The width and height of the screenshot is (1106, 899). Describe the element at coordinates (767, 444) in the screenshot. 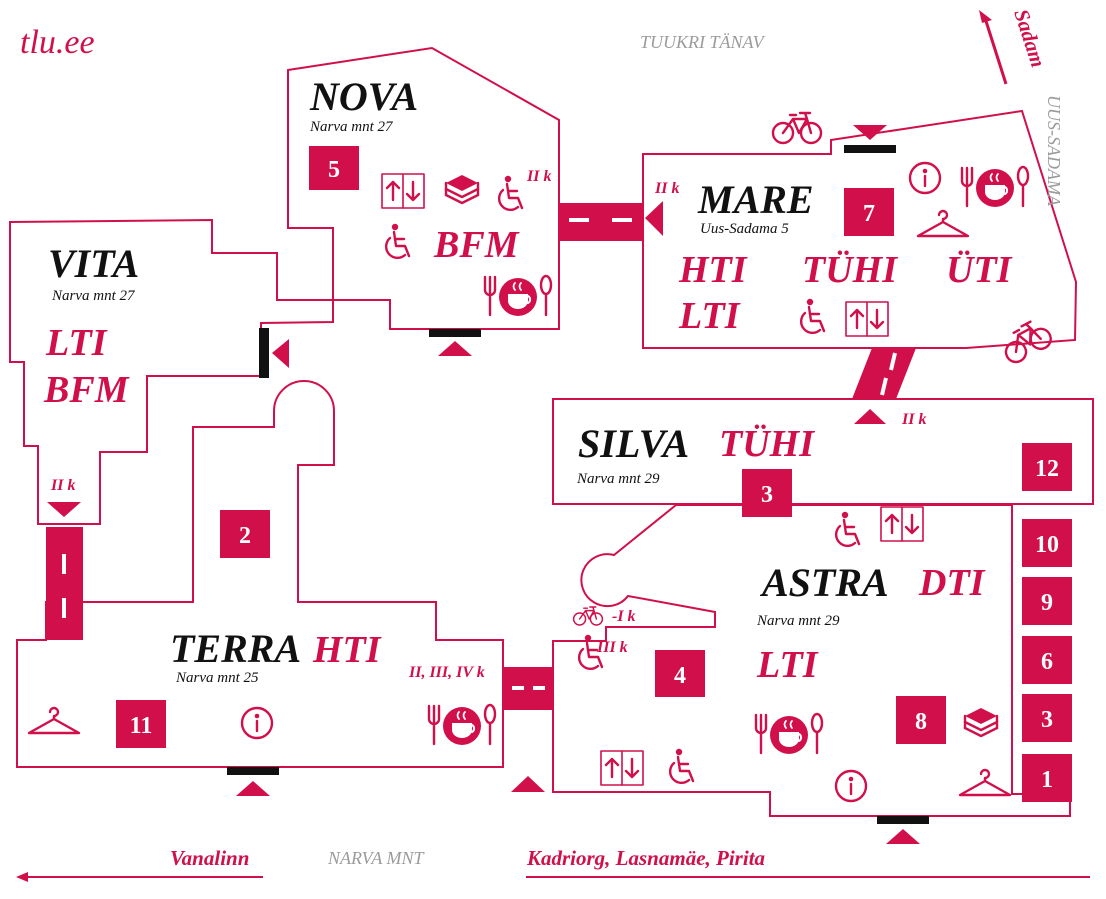

I see `silva-institute-tuhi: TÜHI` at that location.